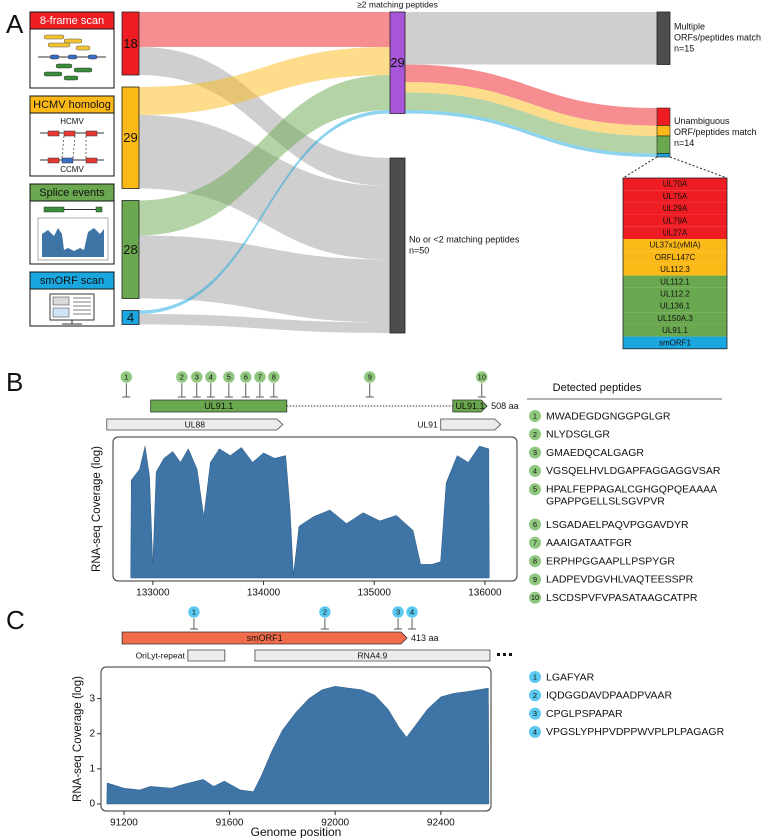  I want to click on peptide-list-id: 6, so click(535, 524).